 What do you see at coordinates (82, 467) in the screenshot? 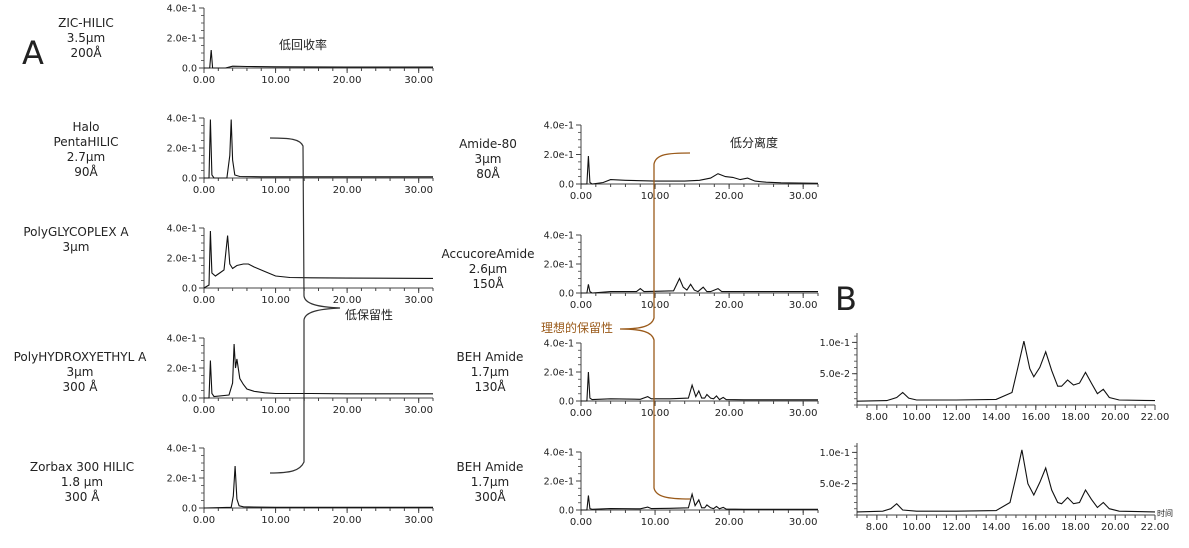
I see `label-line: Zorbax 300 HILIC` at bounding box center [82, 467].